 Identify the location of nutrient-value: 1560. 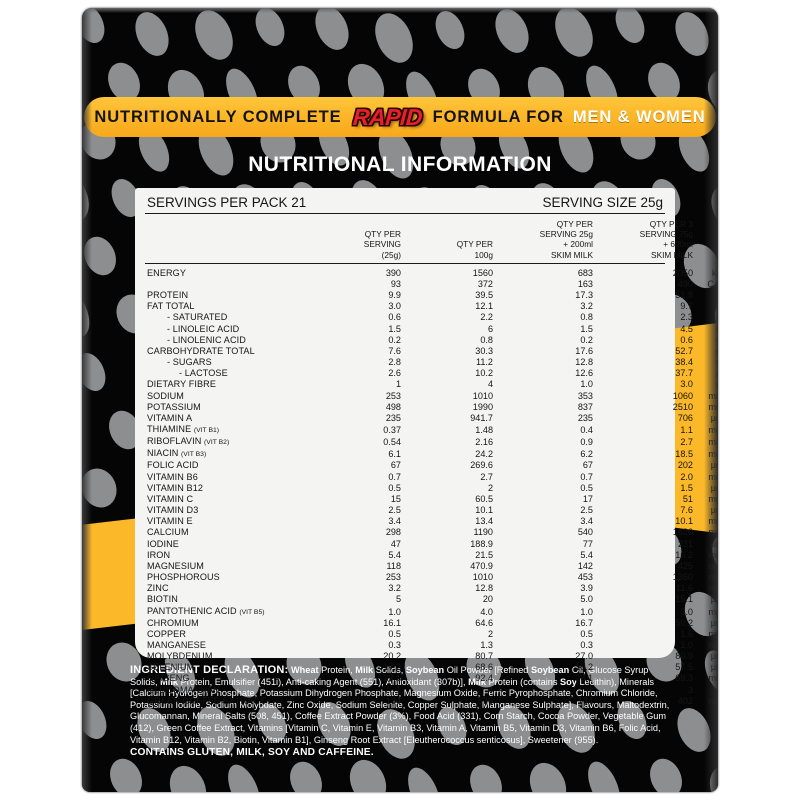
(482, 272).